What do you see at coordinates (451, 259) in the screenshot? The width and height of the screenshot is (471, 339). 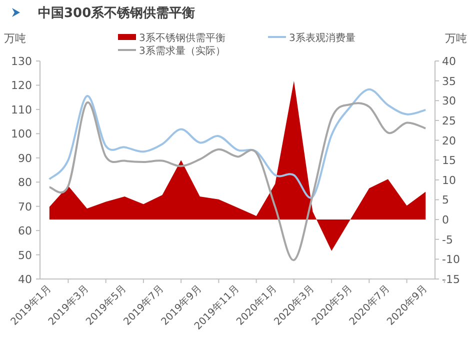 I see `y2-tick-label: -10` at bounding box center [451, 259].